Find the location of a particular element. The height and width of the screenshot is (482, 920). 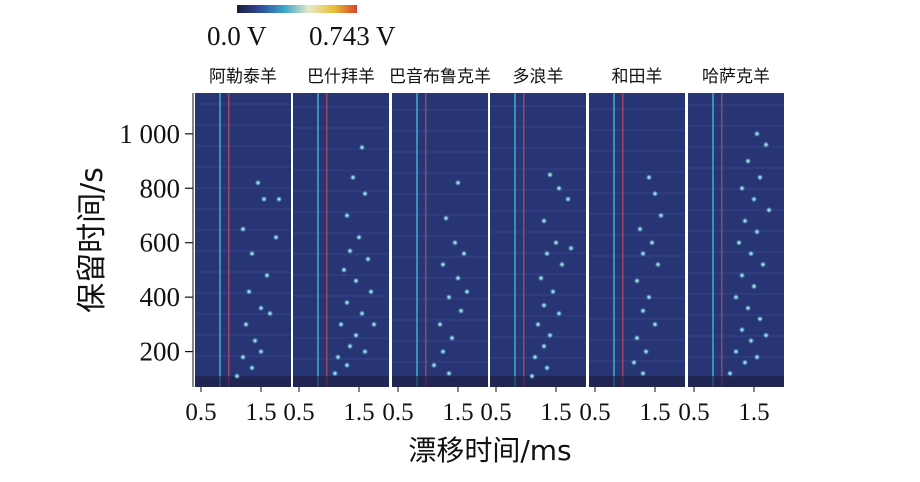

y-axis-label: 保留时间/s is located at coordinates (92, 240).